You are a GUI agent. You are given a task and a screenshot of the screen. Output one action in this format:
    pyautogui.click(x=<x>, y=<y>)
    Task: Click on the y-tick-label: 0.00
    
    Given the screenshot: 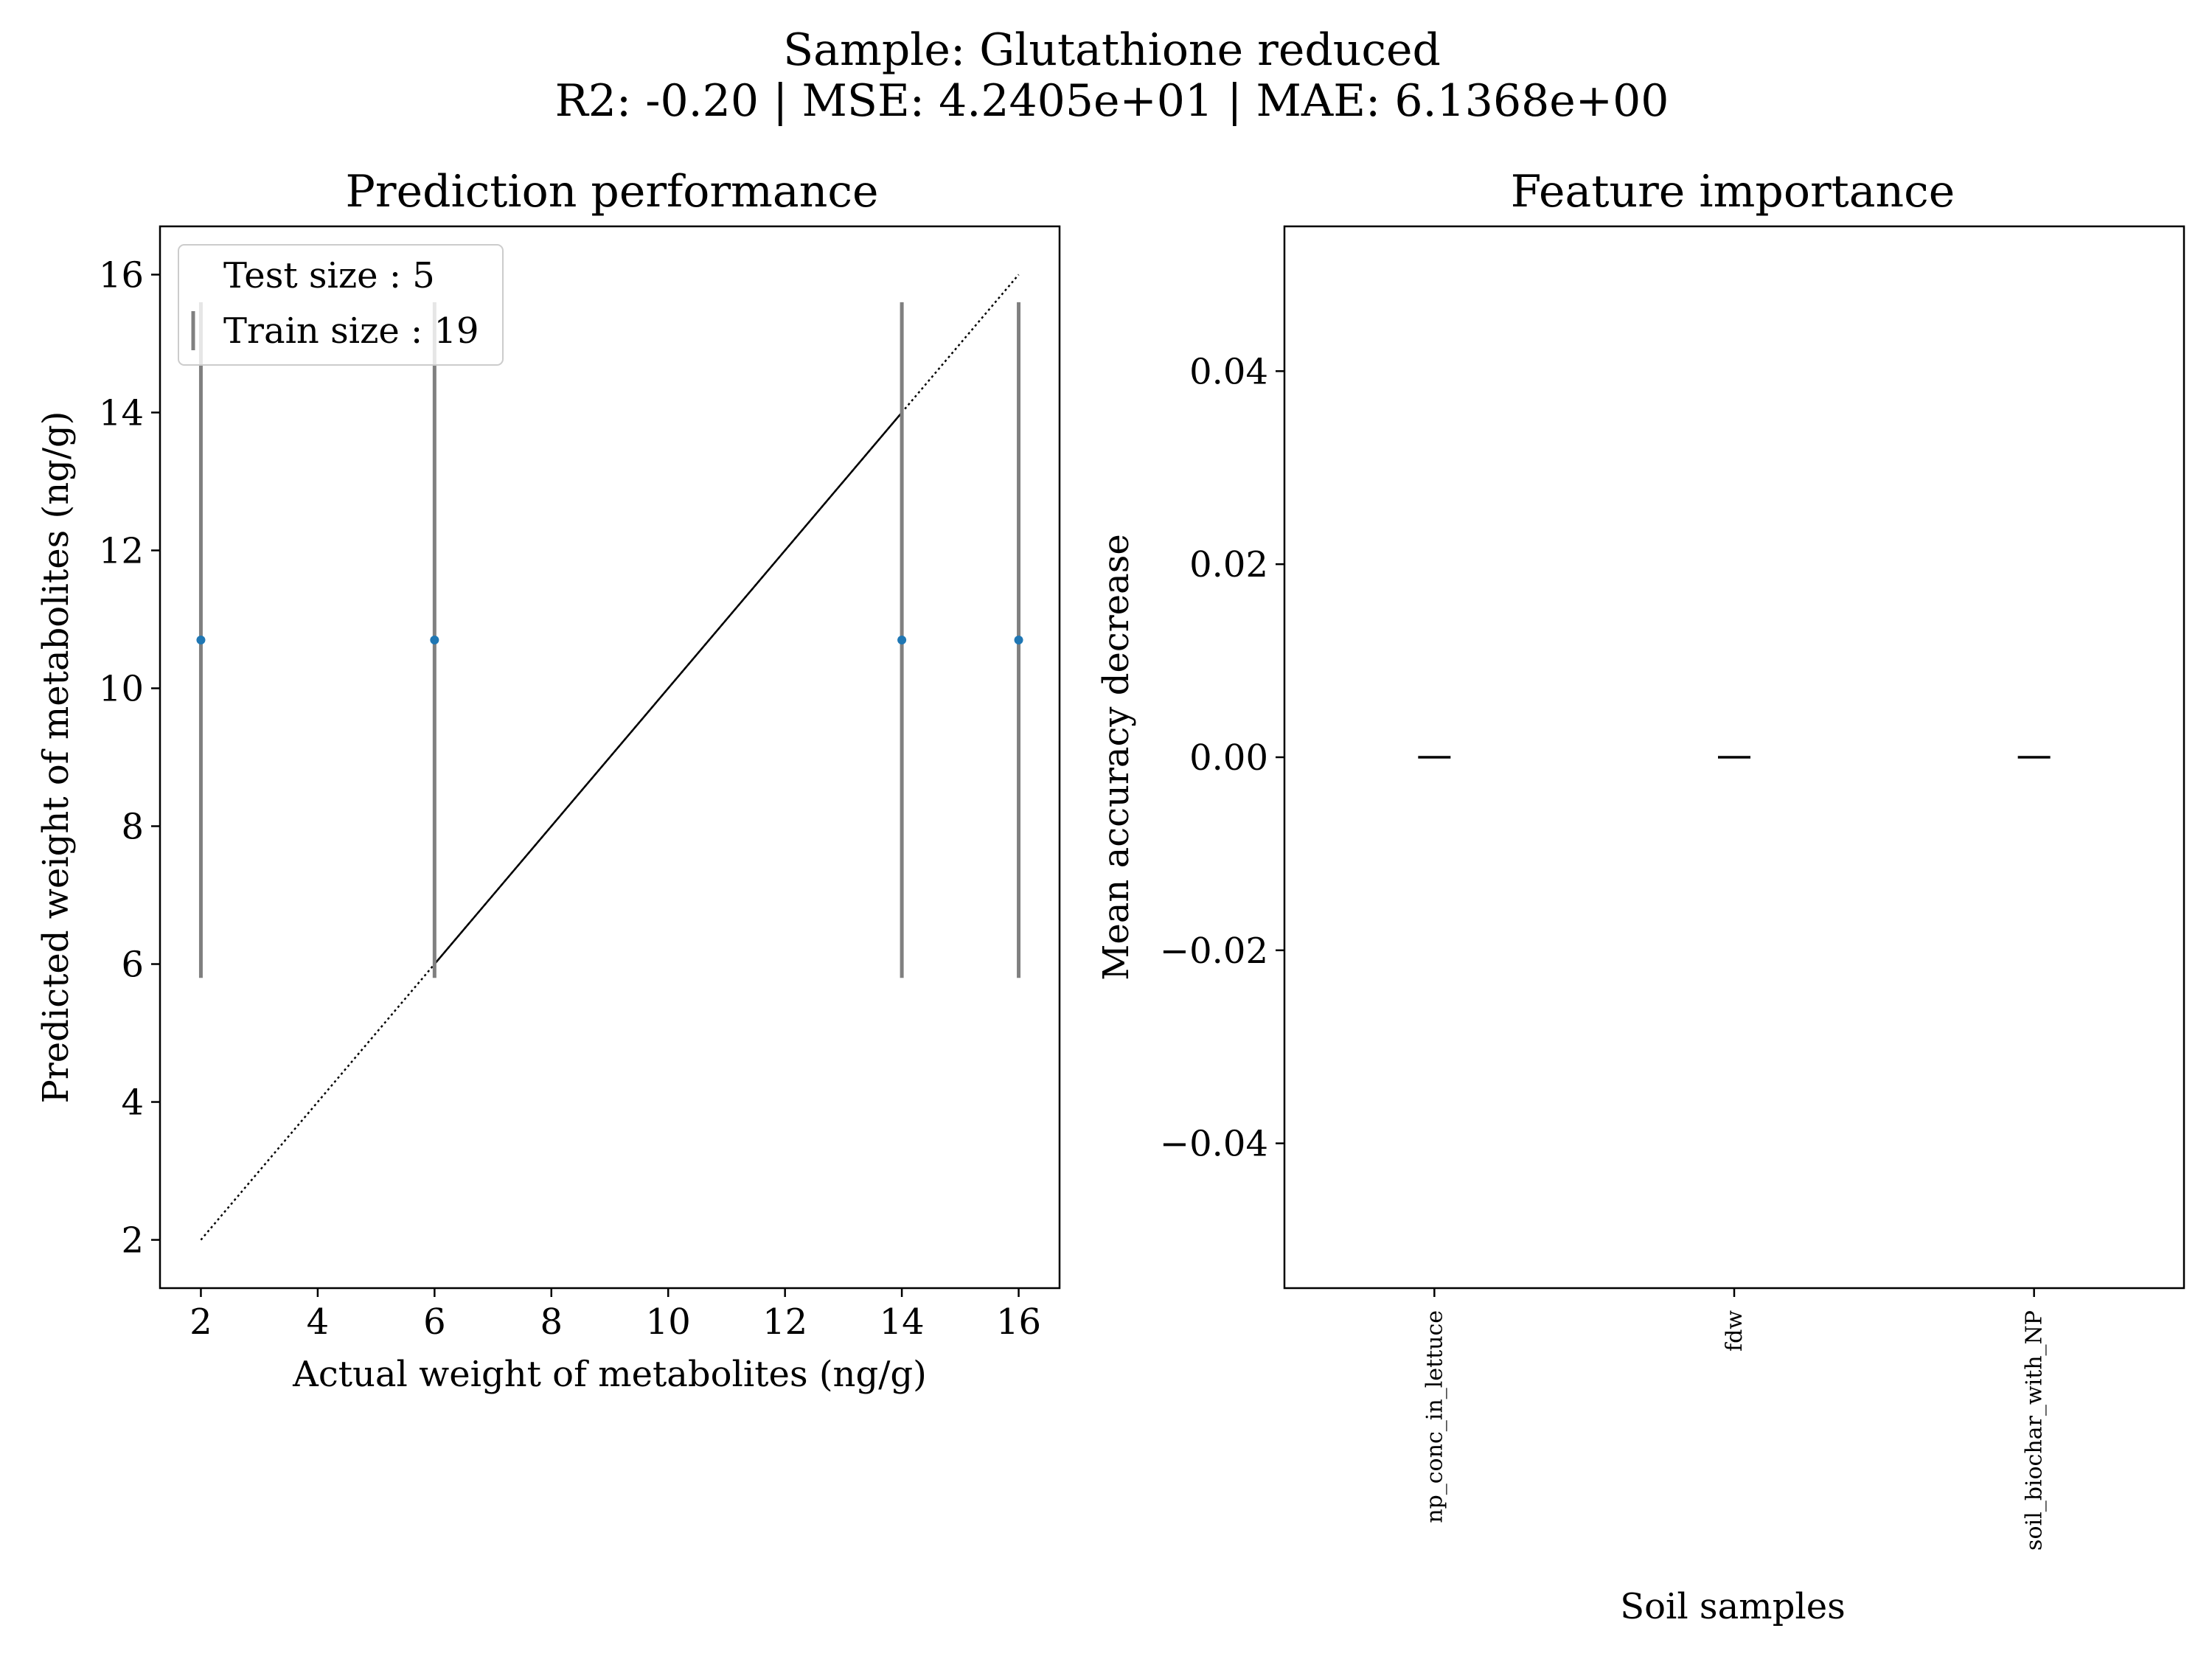 What is the action you would take?
    pyautogui.click(x=1228, y=758)
    